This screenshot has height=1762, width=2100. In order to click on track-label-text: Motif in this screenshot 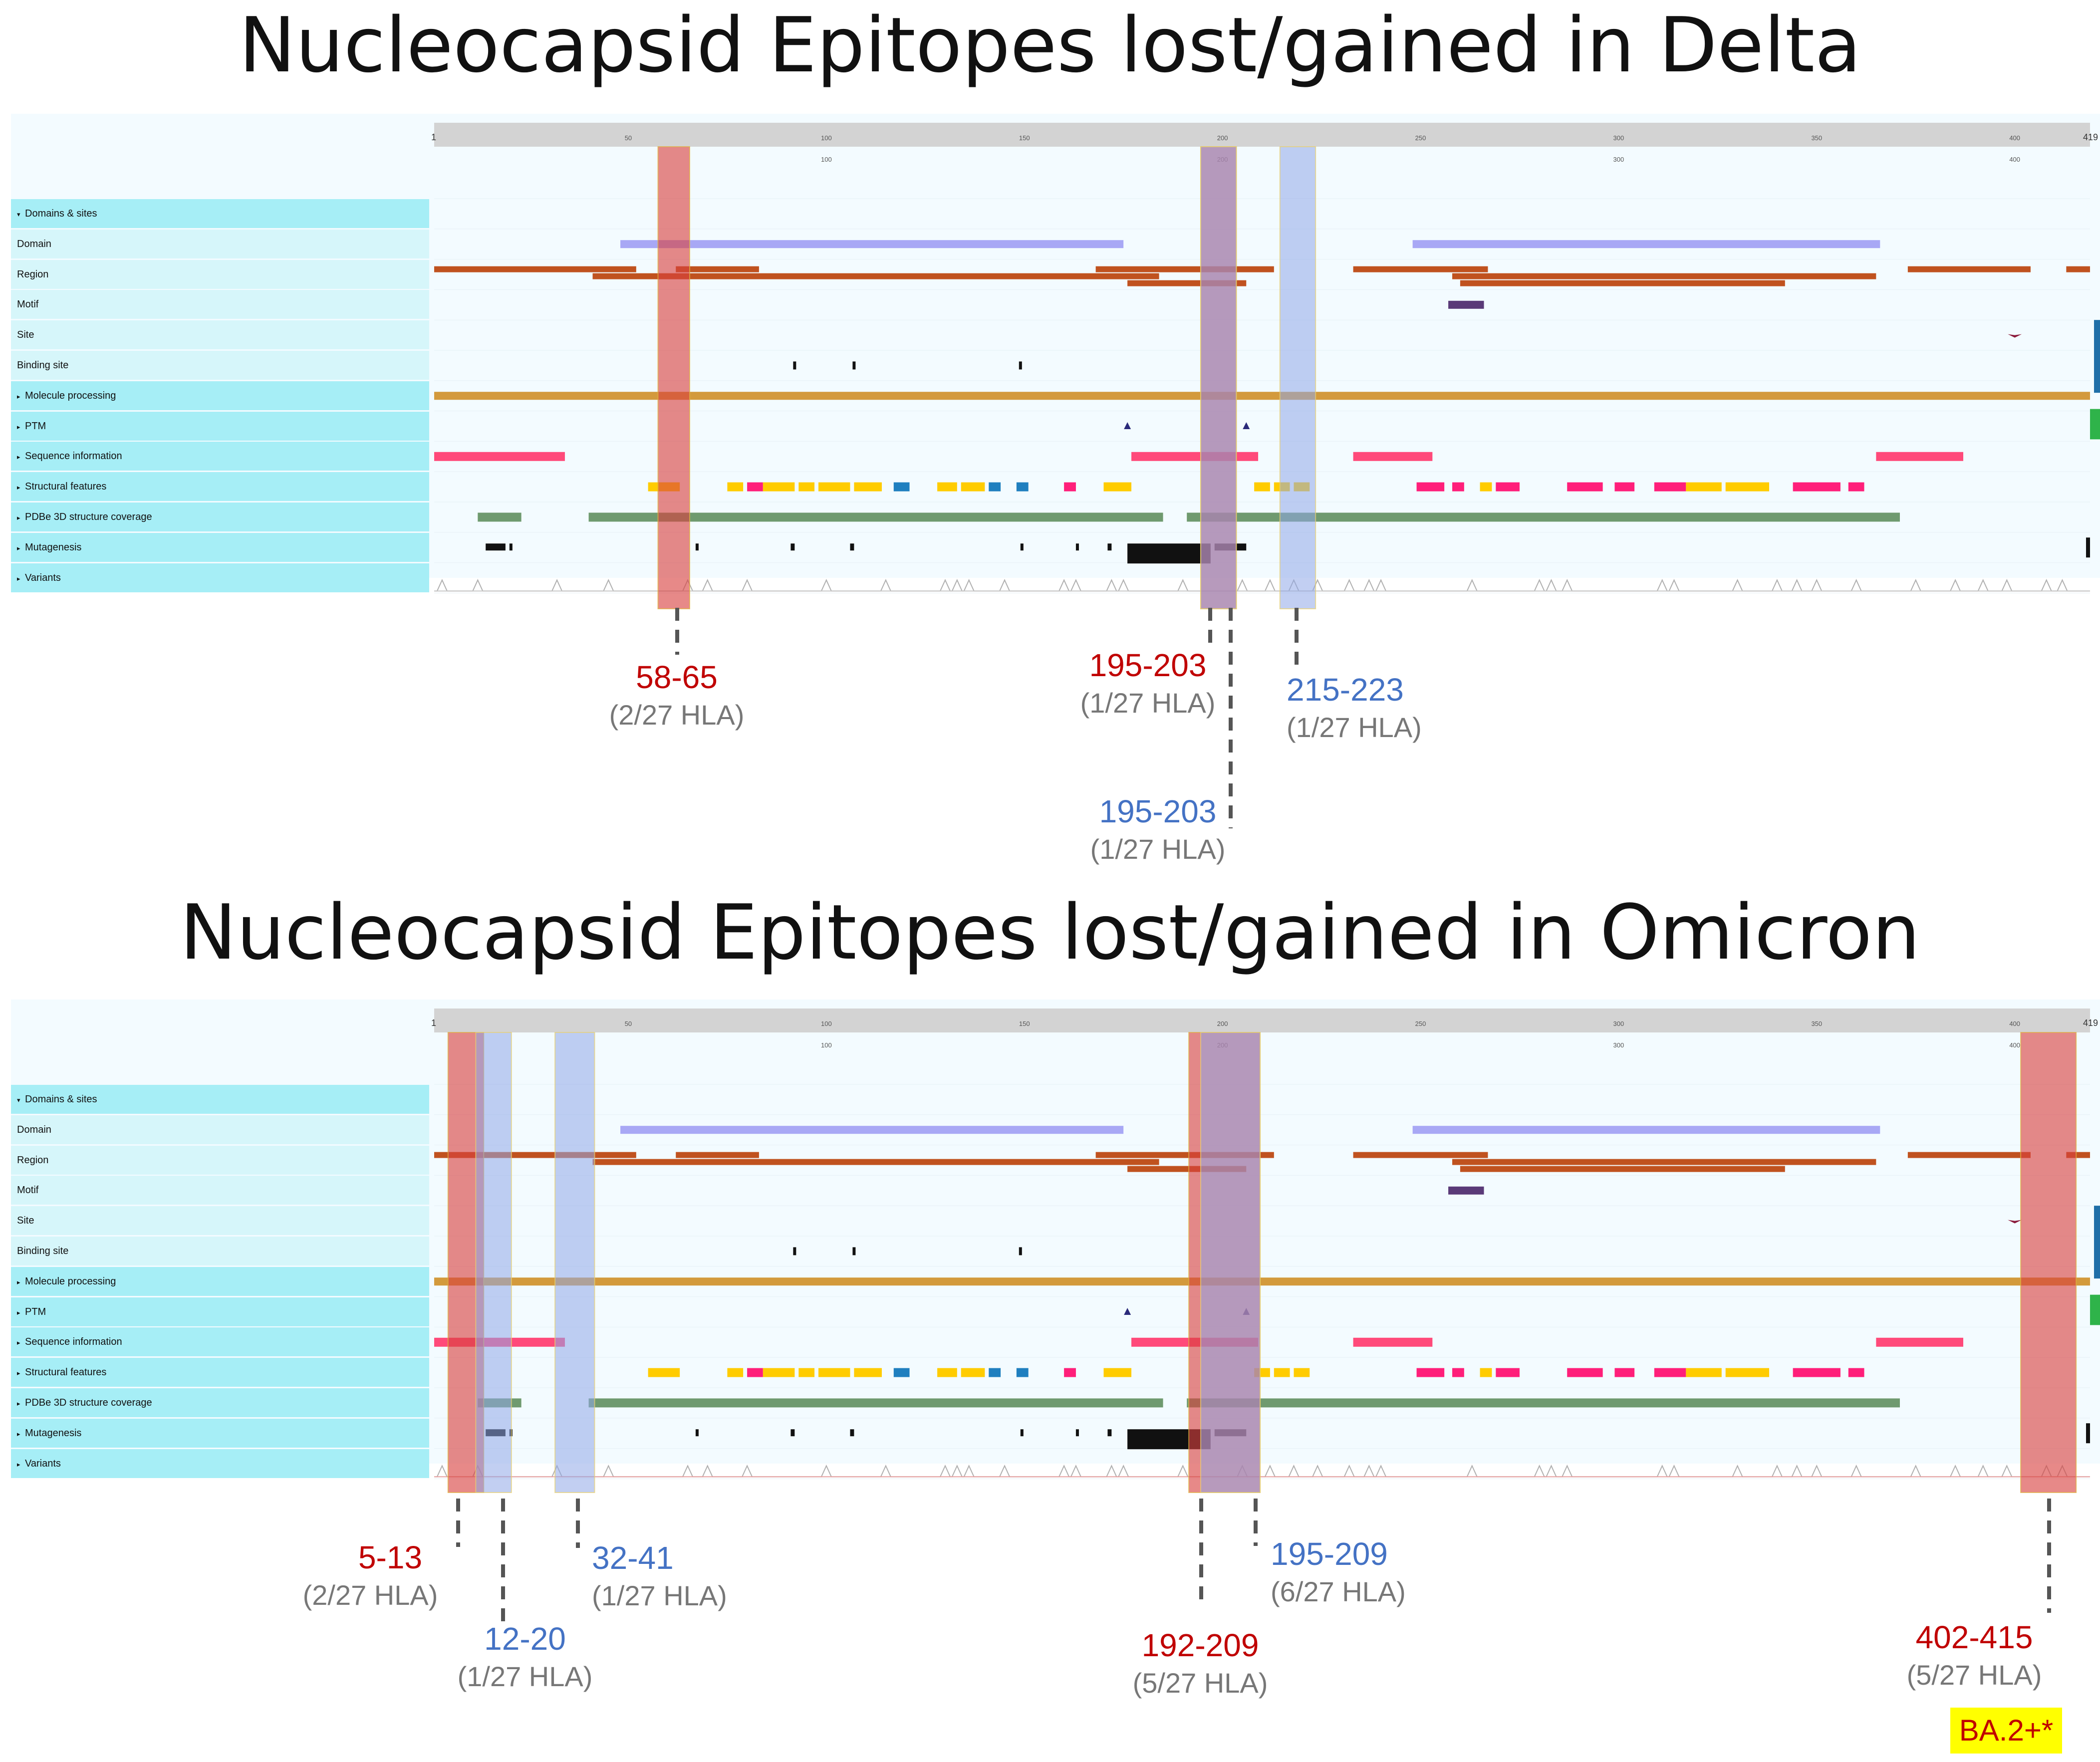, I will do `click(28, 1190)`.